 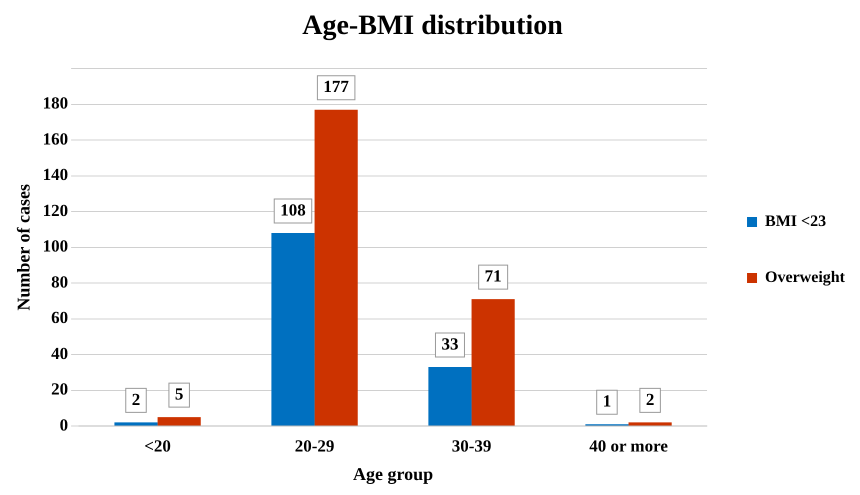 I want to click on legend-label: BMI <23, so click(x=795, y=221).